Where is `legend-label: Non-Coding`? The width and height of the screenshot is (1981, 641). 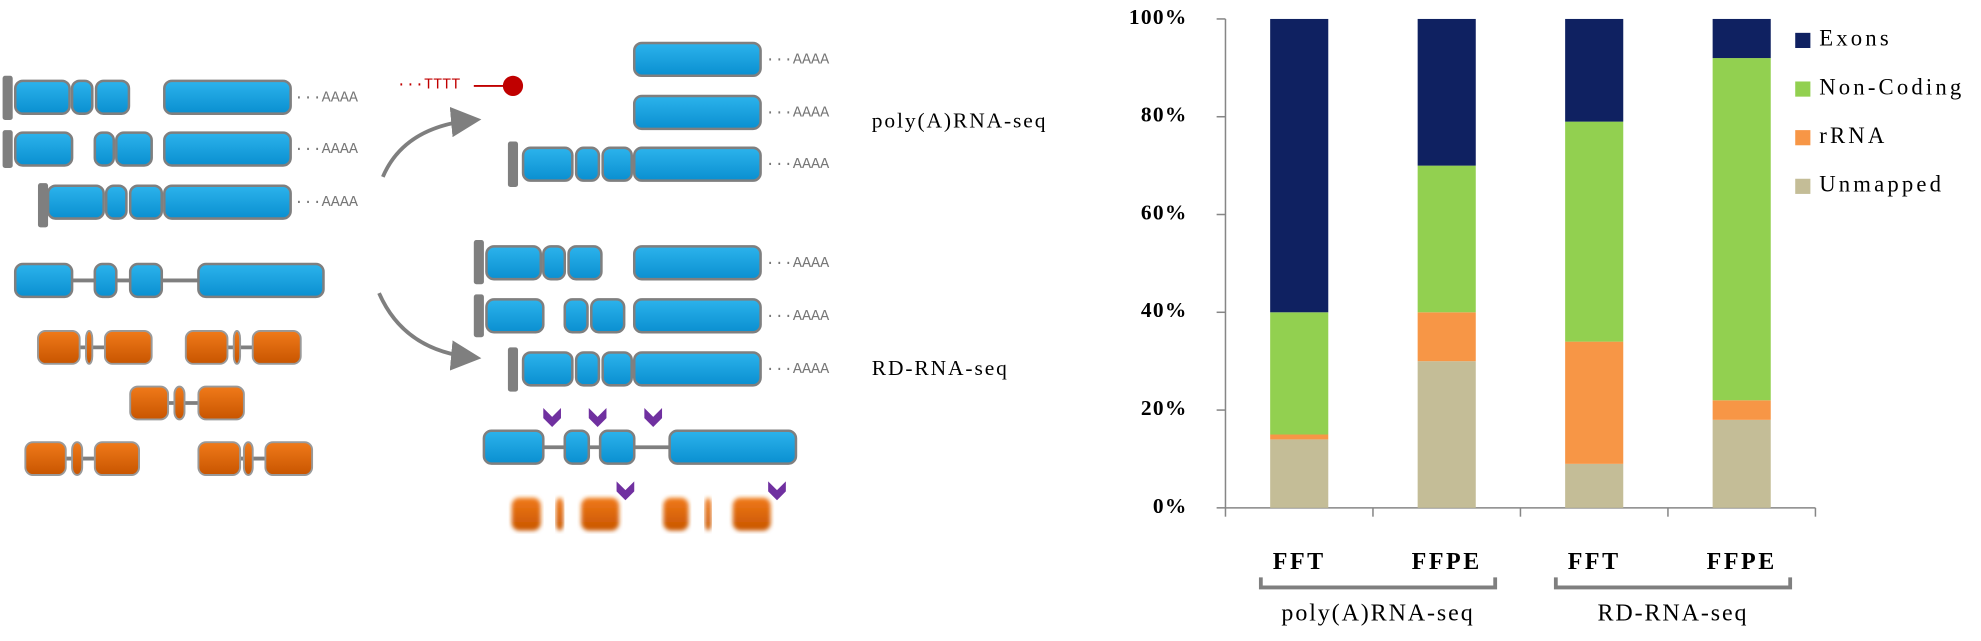 legend-label: Non-Coding is located at coordinates (1891, 86).